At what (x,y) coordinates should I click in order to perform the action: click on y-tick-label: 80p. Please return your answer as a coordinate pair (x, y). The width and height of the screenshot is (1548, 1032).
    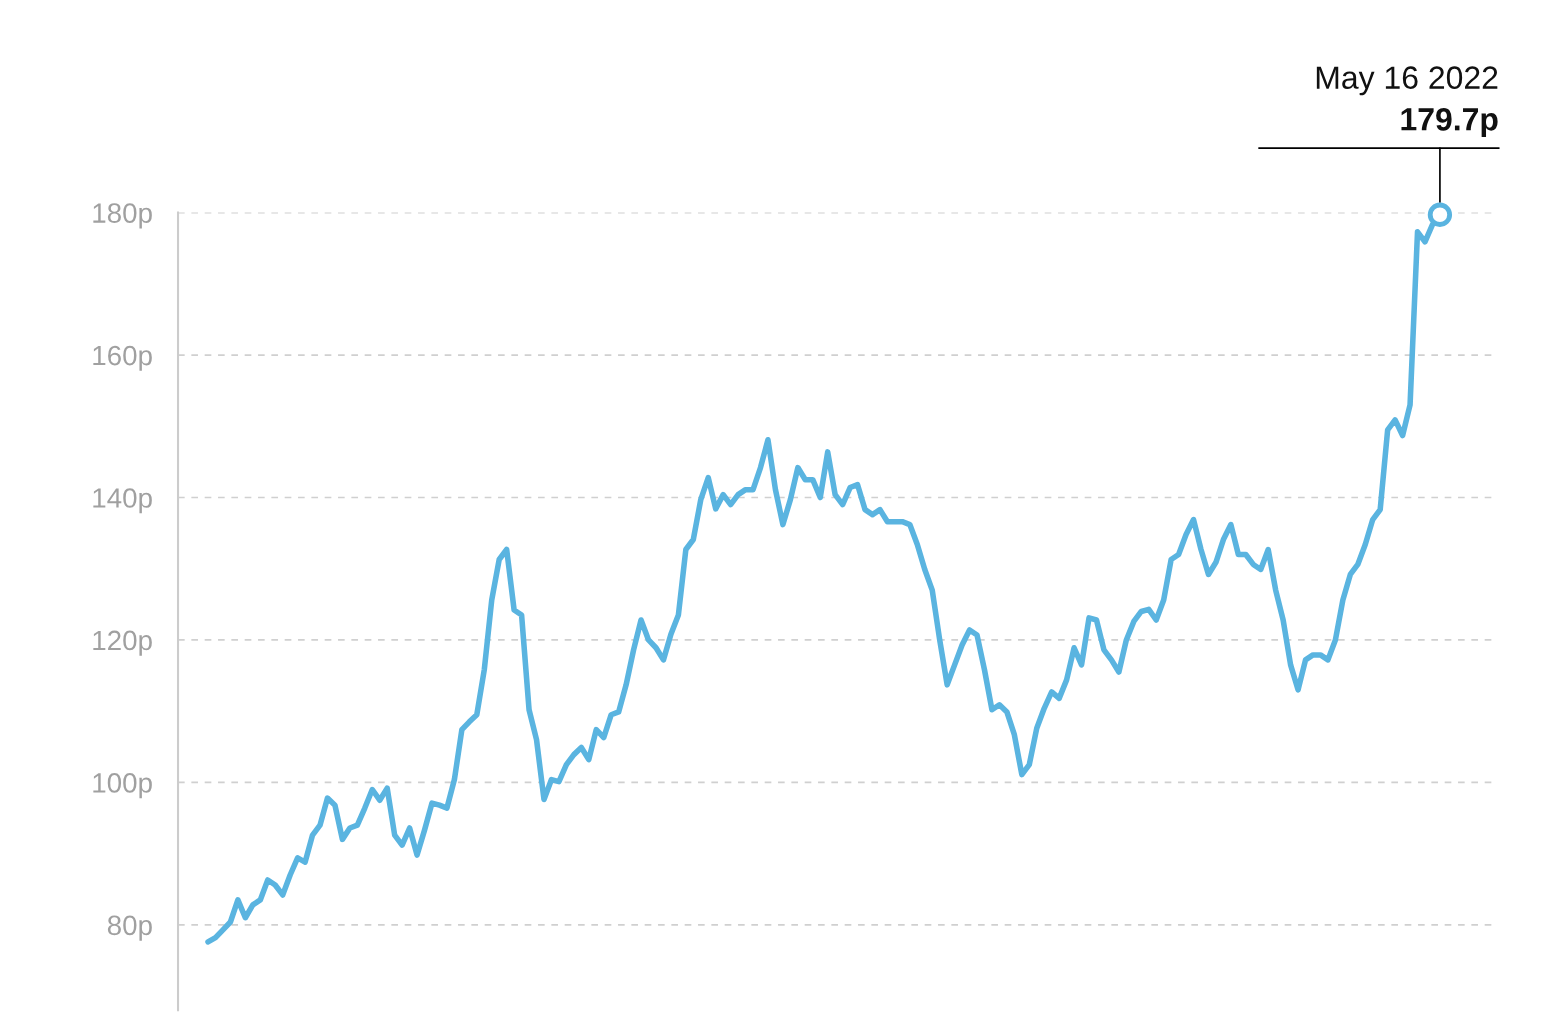
    Looking at the image, I should click on (129, 928).